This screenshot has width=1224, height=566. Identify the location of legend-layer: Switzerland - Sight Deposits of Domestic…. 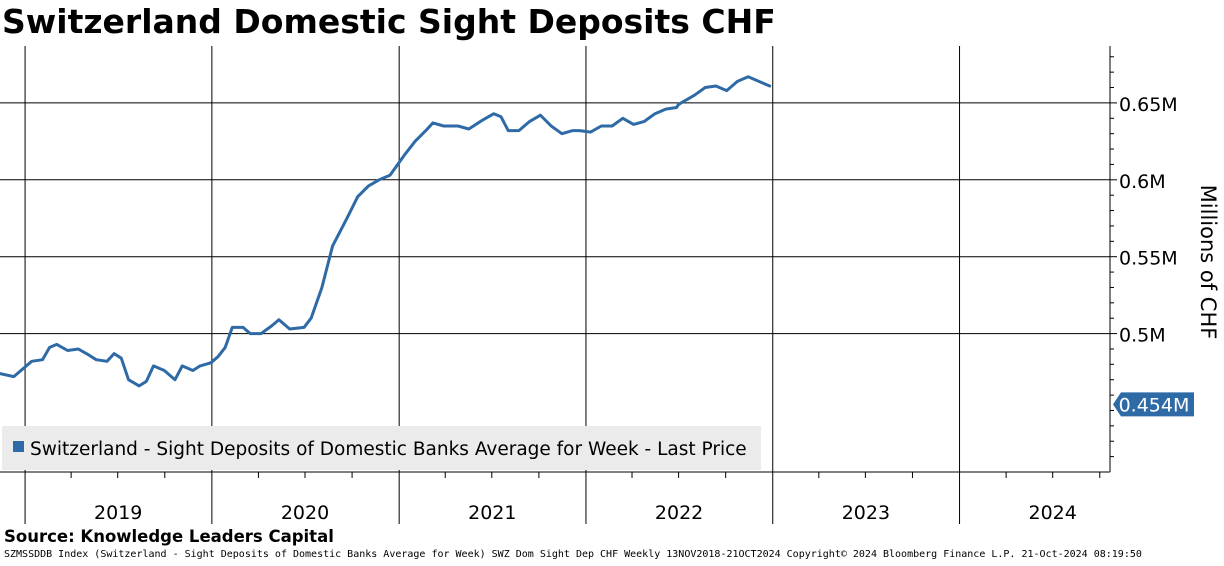
(381, 448).